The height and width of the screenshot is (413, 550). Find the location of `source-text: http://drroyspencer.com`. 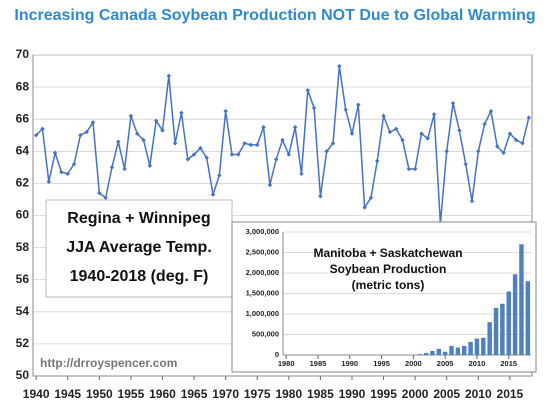

source-text: http://drroyspencer.com is located at coordinates (108, 363).